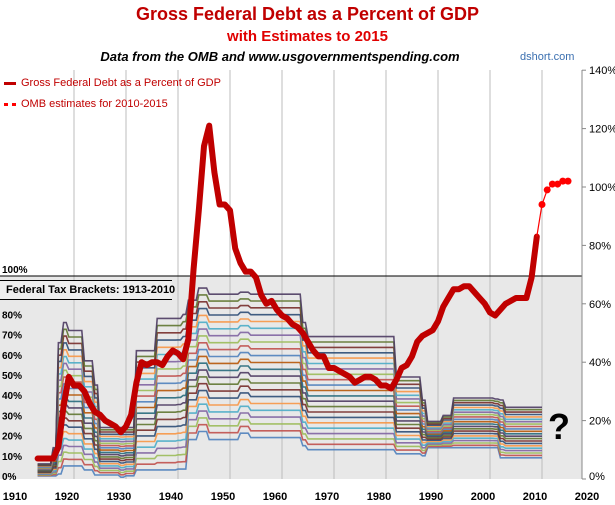 The height and width of the screenshot is (505, 615). What do you see at coordinates (9, 477) in the screenshot?
I see `left-tick-label: 0%` at bounding box center [9, 477].